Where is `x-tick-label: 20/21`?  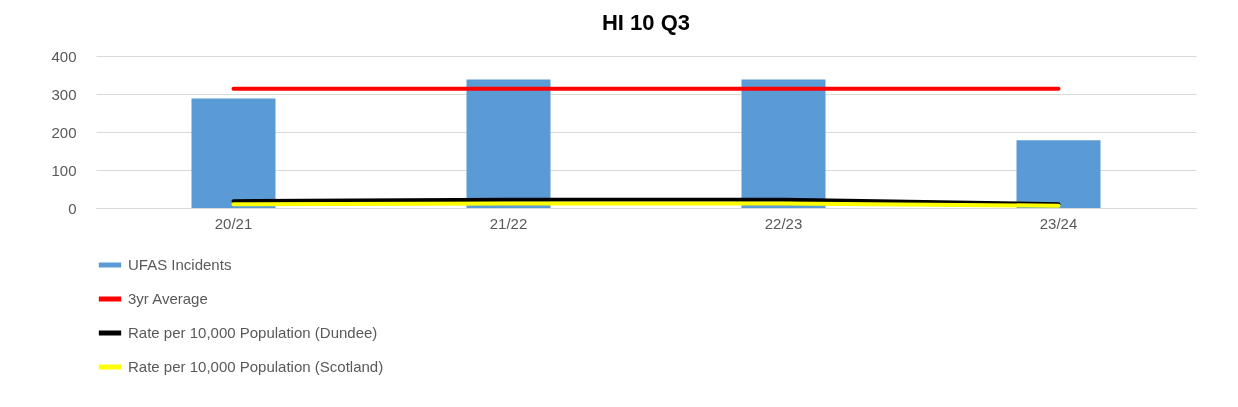 x-tick-label: 20/21 is located at coordinates (233, 223).